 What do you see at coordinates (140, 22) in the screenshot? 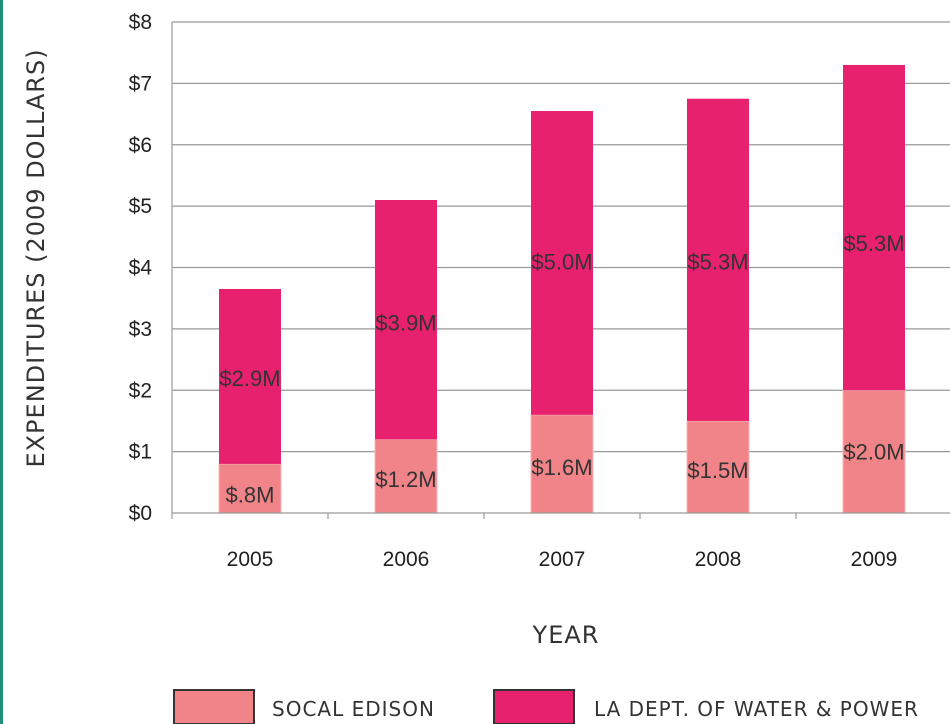
I see `y-tick-label: $8` at bounding box center [140, 22].